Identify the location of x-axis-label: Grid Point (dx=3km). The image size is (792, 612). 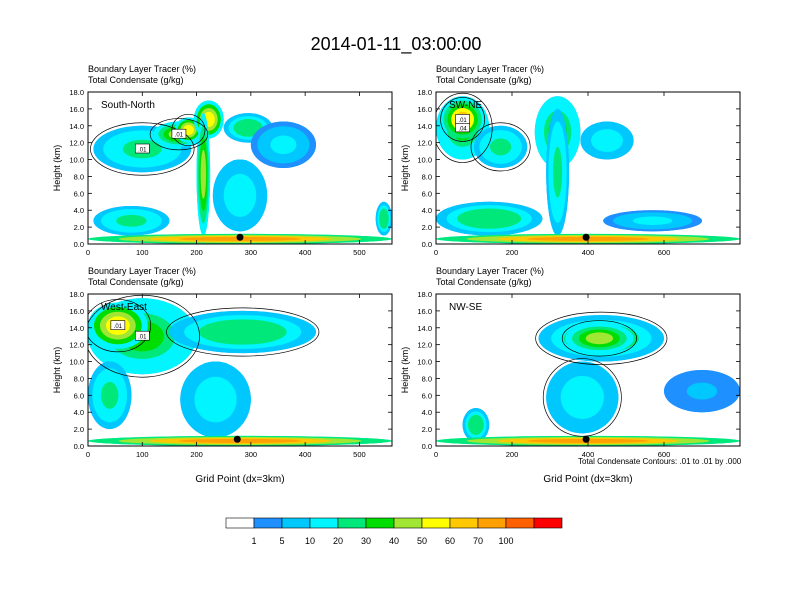
(239, 479).